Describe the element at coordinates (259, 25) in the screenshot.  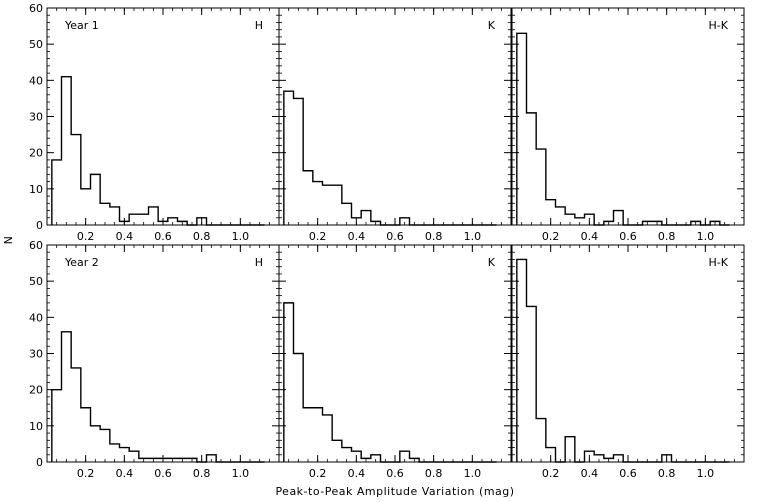
I see `band-label: H` at that location.